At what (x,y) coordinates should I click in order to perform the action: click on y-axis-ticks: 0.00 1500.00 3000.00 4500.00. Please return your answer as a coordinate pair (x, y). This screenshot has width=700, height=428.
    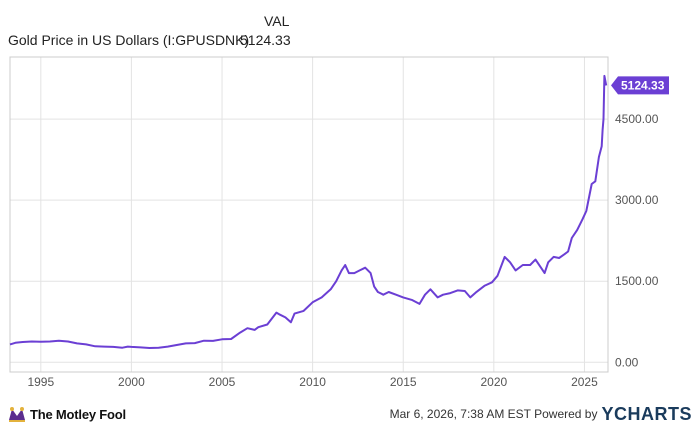
    Looking at the image, I should click on (637, 240).